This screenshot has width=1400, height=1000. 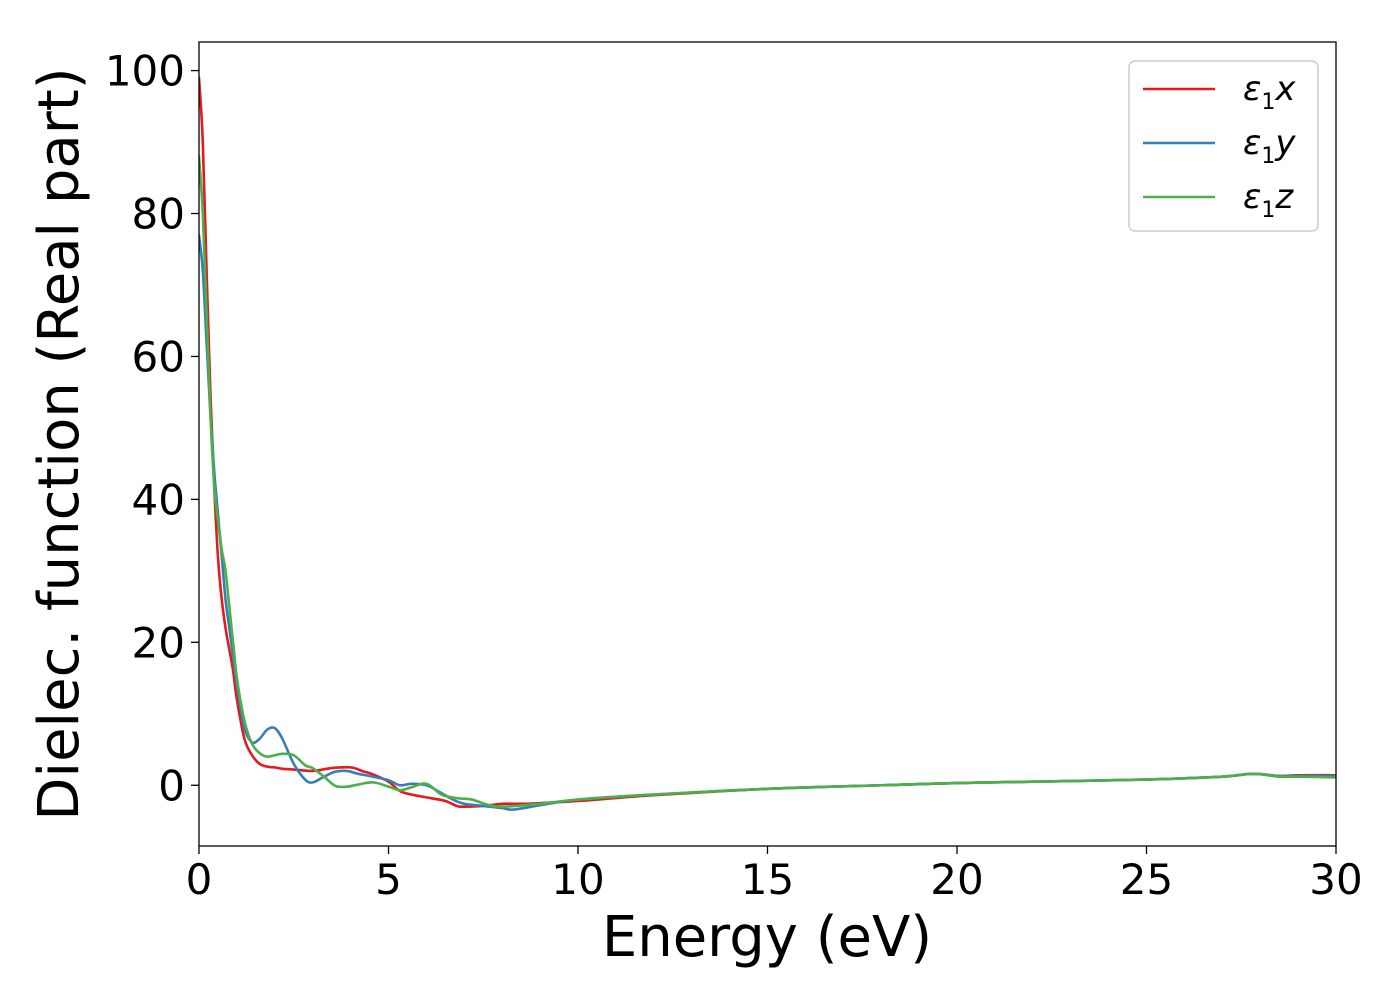 I want to click on y-tick-label: 60, so click(x=158, y=356).